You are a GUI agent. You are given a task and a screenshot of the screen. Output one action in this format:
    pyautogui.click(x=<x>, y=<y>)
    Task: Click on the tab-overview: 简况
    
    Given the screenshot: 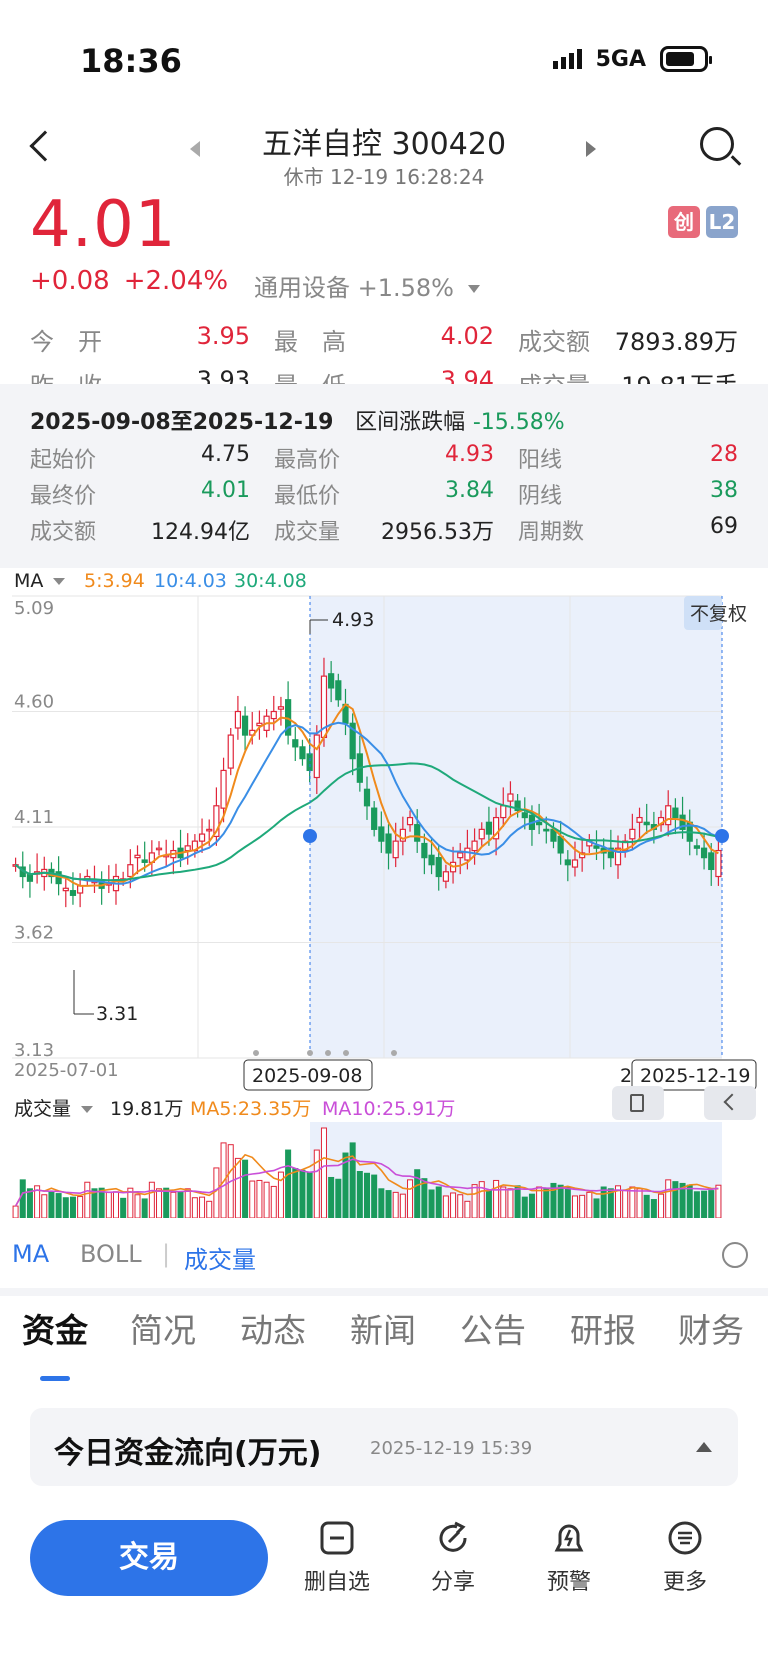 What is the action you would take?
    pyautogui.click(x=163, y=1330)
    